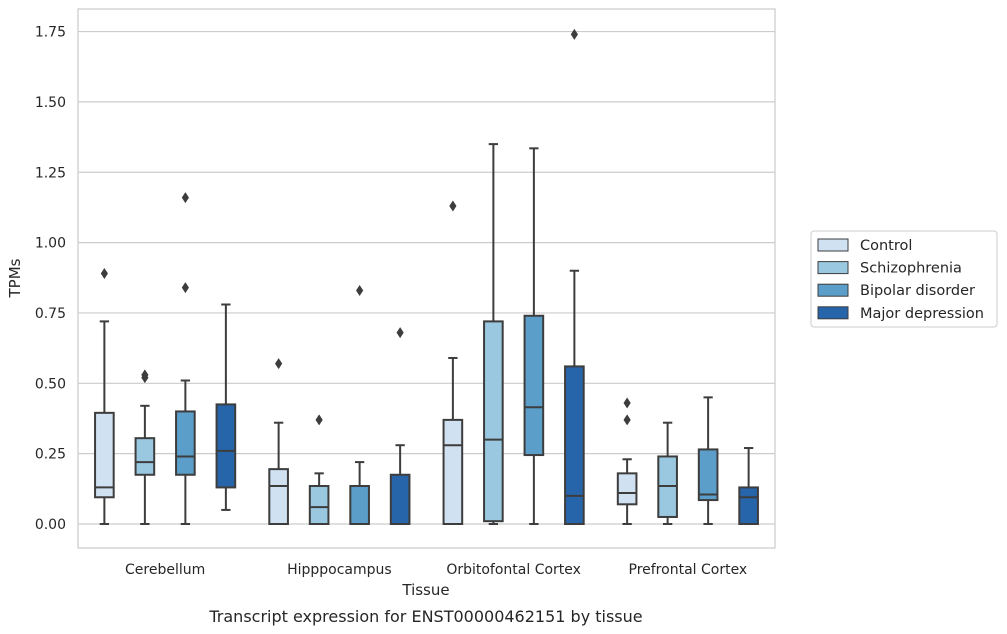 This screenshot has height=634, width=1007. Describe the element at coordinates (50, 455) in the screenshot. I see `y-tick-label: 0.25` at that location.